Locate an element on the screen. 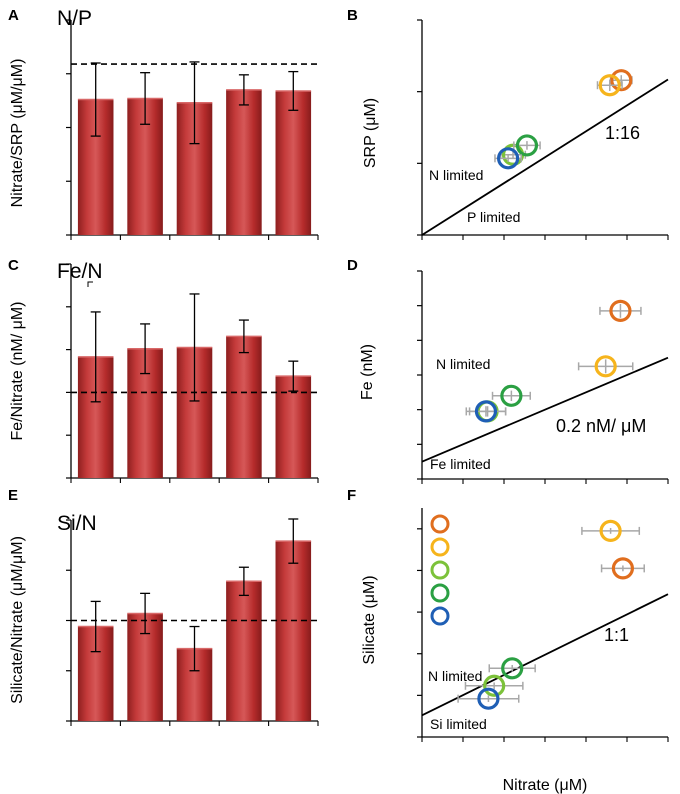 The image size is (680, 794). panel-d-n-limited-label: N limited is located at coordinates (463, 364).